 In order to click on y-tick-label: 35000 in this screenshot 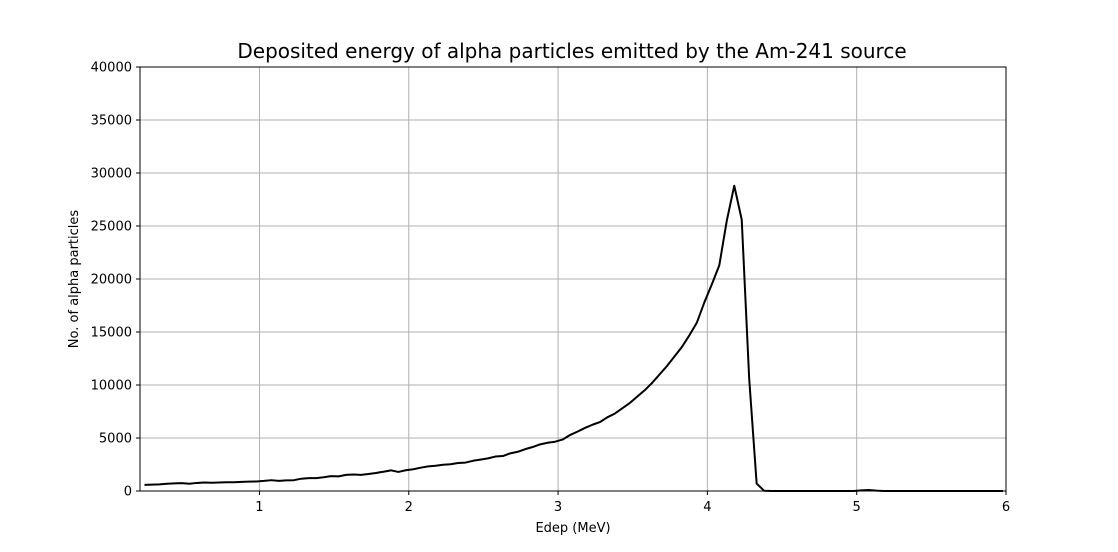, I will do `click(111, 121)`.